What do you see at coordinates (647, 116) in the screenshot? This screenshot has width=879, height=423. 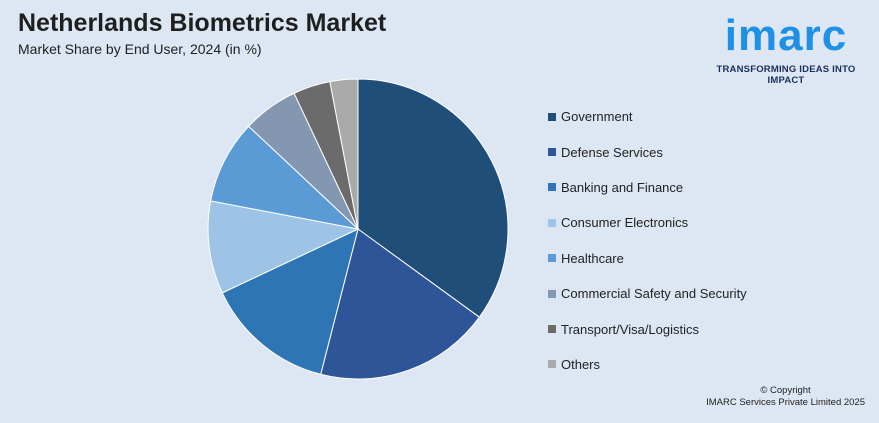 I see `legend-item: Government` at bounding box center [647, 116].